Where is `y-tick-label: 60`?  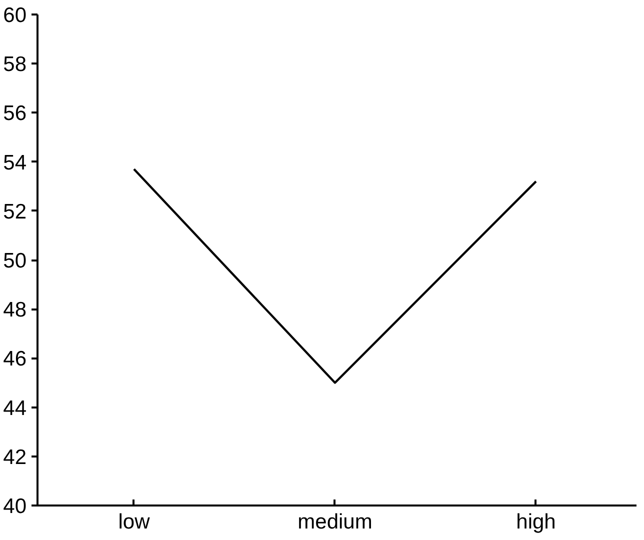
y-tick-label: 60 is located at coordinates (14, 15).